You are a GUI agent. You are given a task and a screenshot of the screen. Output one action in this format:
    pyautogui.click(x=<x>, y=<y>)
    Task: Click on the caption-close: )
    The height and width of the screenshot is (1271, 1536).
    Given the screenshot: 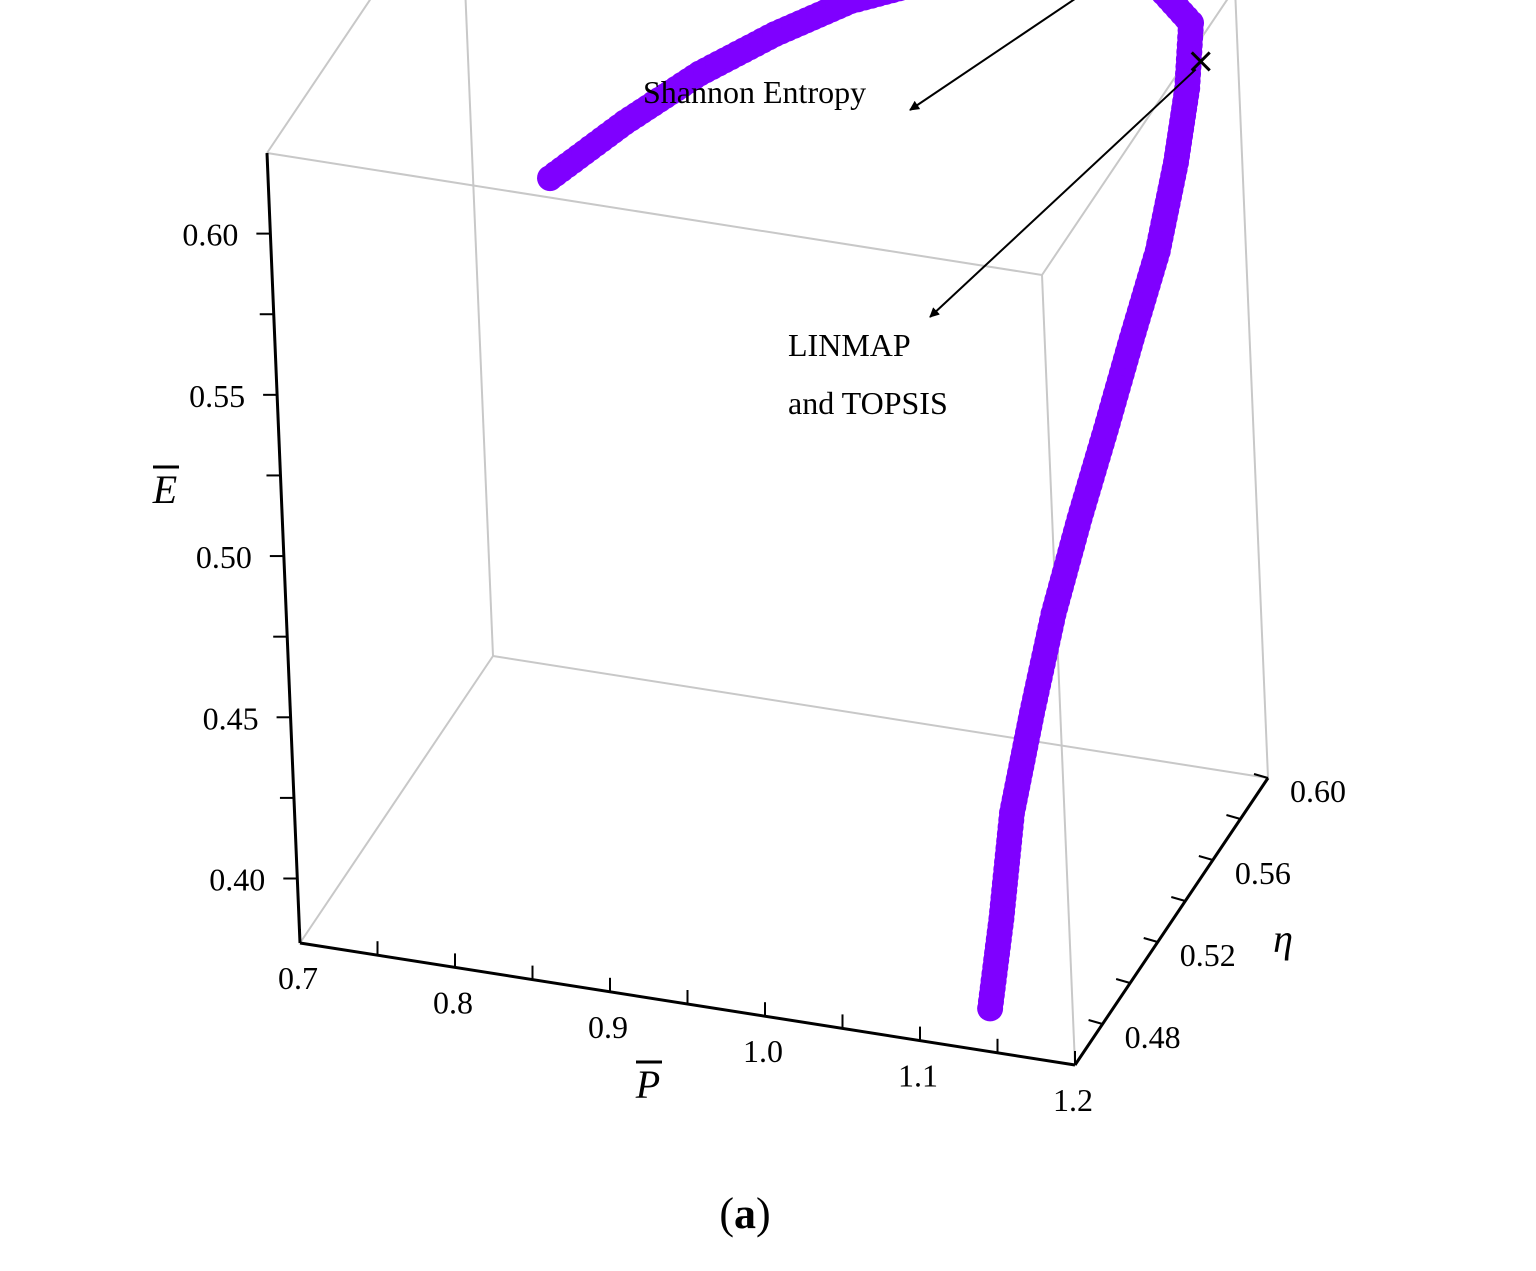 What is the action you would take?
    pyautogui.click(x=763, y=1213)
    